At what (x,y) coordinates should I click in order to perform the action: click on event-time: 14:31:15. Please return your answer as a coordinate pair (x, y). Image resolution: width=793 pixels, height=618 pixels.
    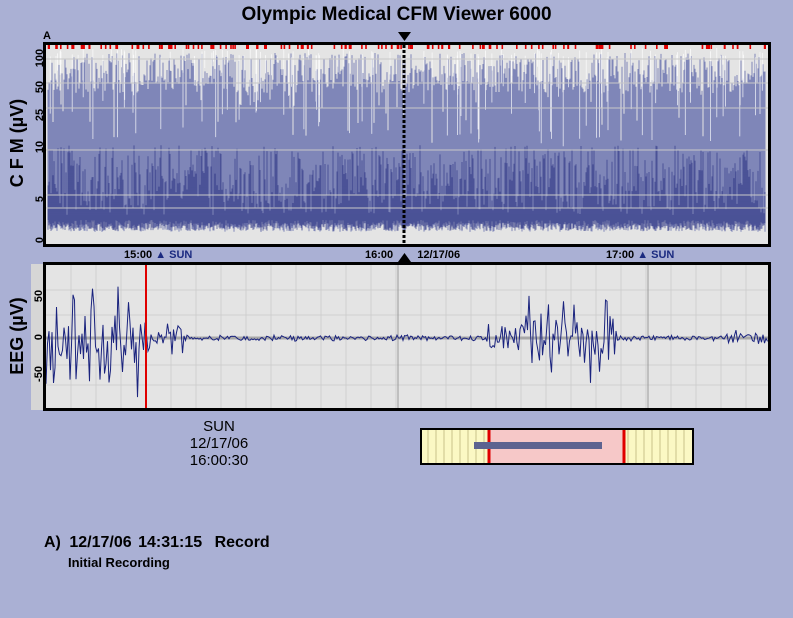
    Looking at the image, I should click on (170, 542).